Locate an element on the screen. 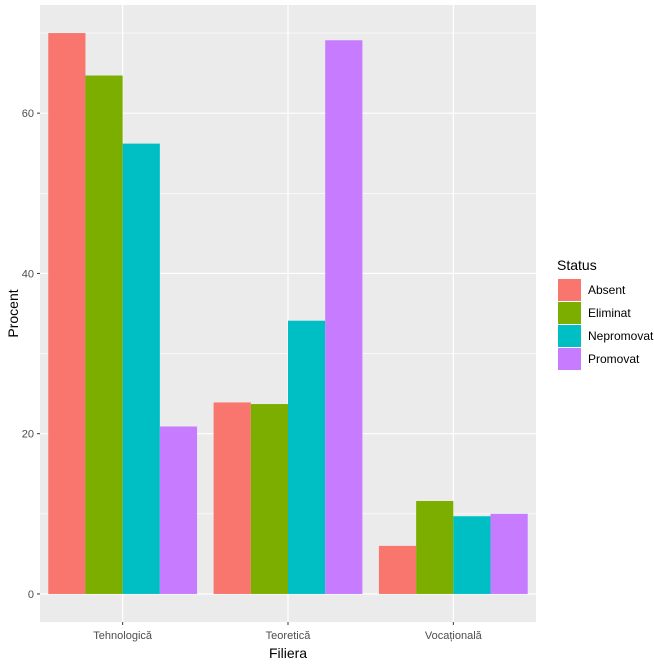 This screenshot has height=667, width=654. x-tick-label: Vocațională is located at coordinates (454, 636).